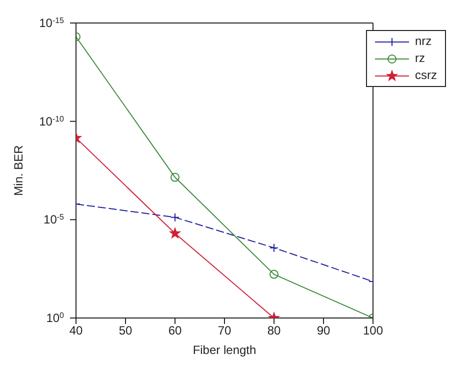 The width and height of the screenshot is (474, 372). Describe the element at coordinates (426, 75) in the screenshot. I see `legend-label: csrz` at that location.